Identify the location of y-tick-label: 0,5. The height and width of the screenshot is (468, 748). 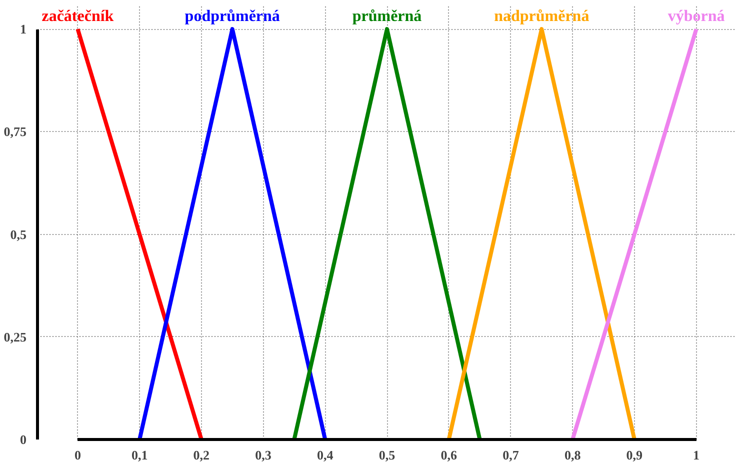
(18, 234).